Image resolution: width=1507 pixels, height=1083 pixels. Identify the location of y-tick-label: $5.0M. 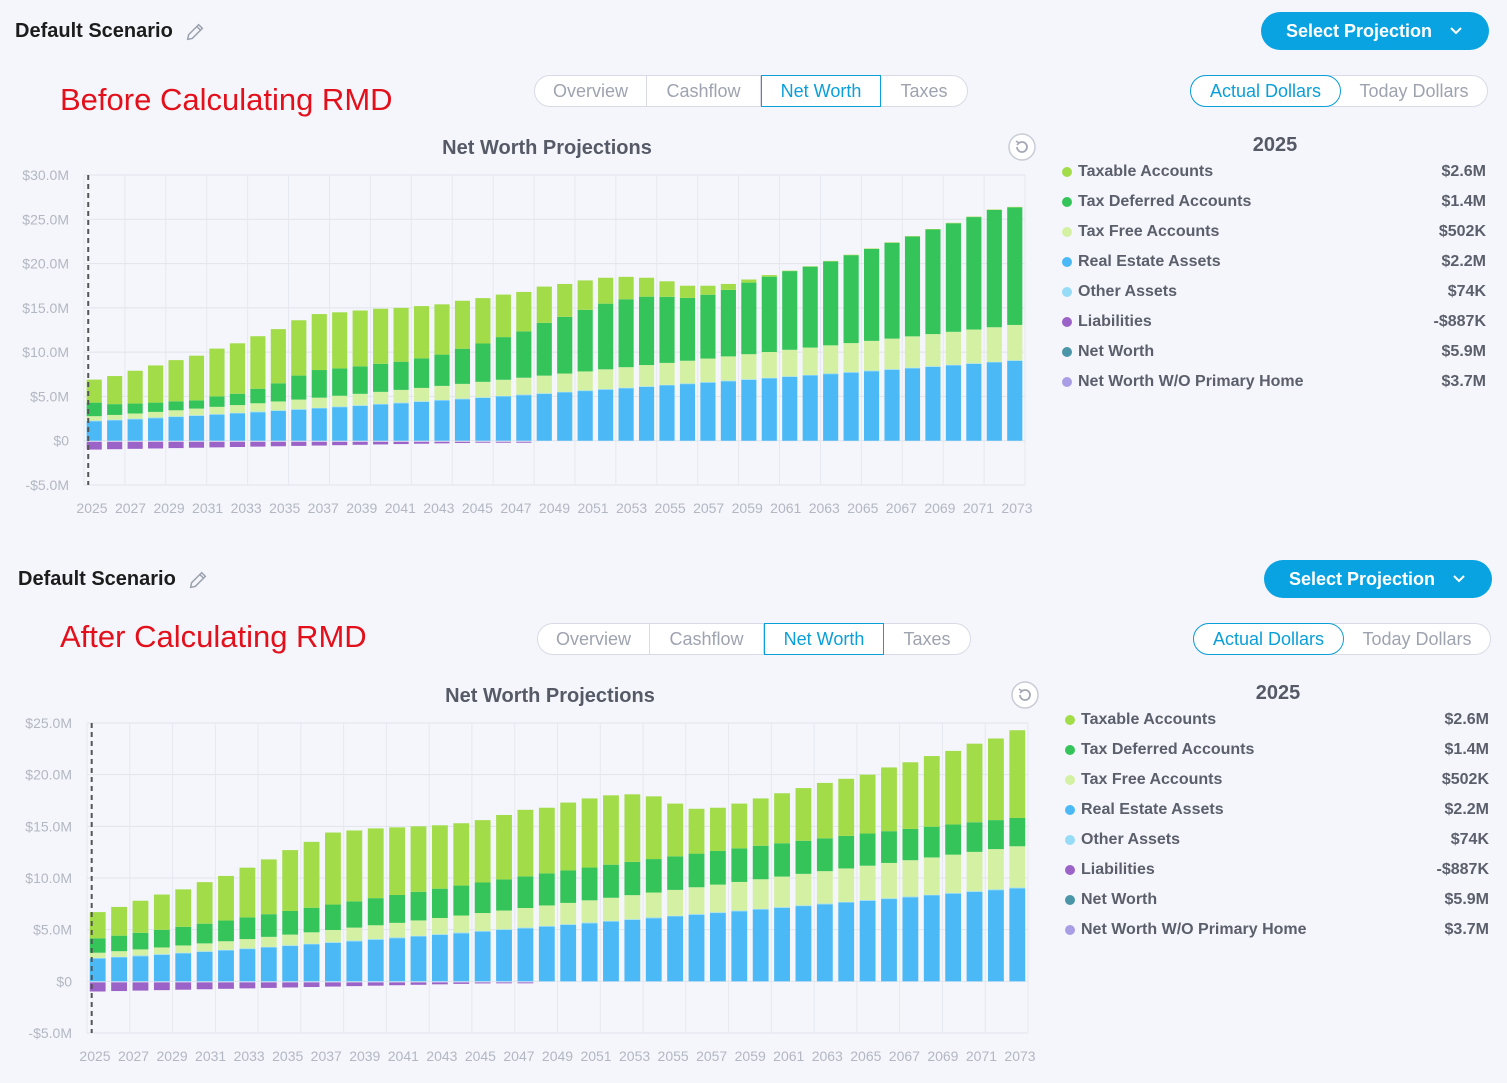
(52, 930).